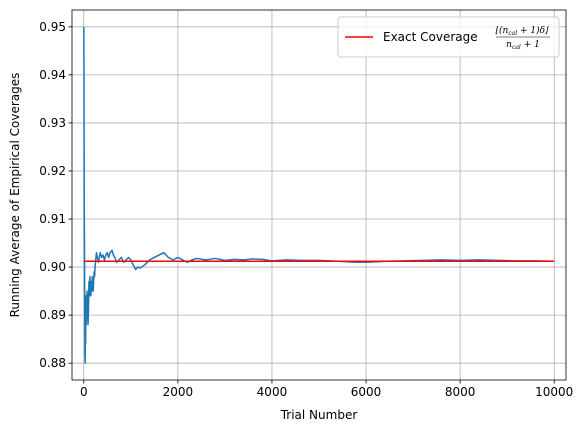  I want to click on y-tick-label: 0.95, so click(52, 27).